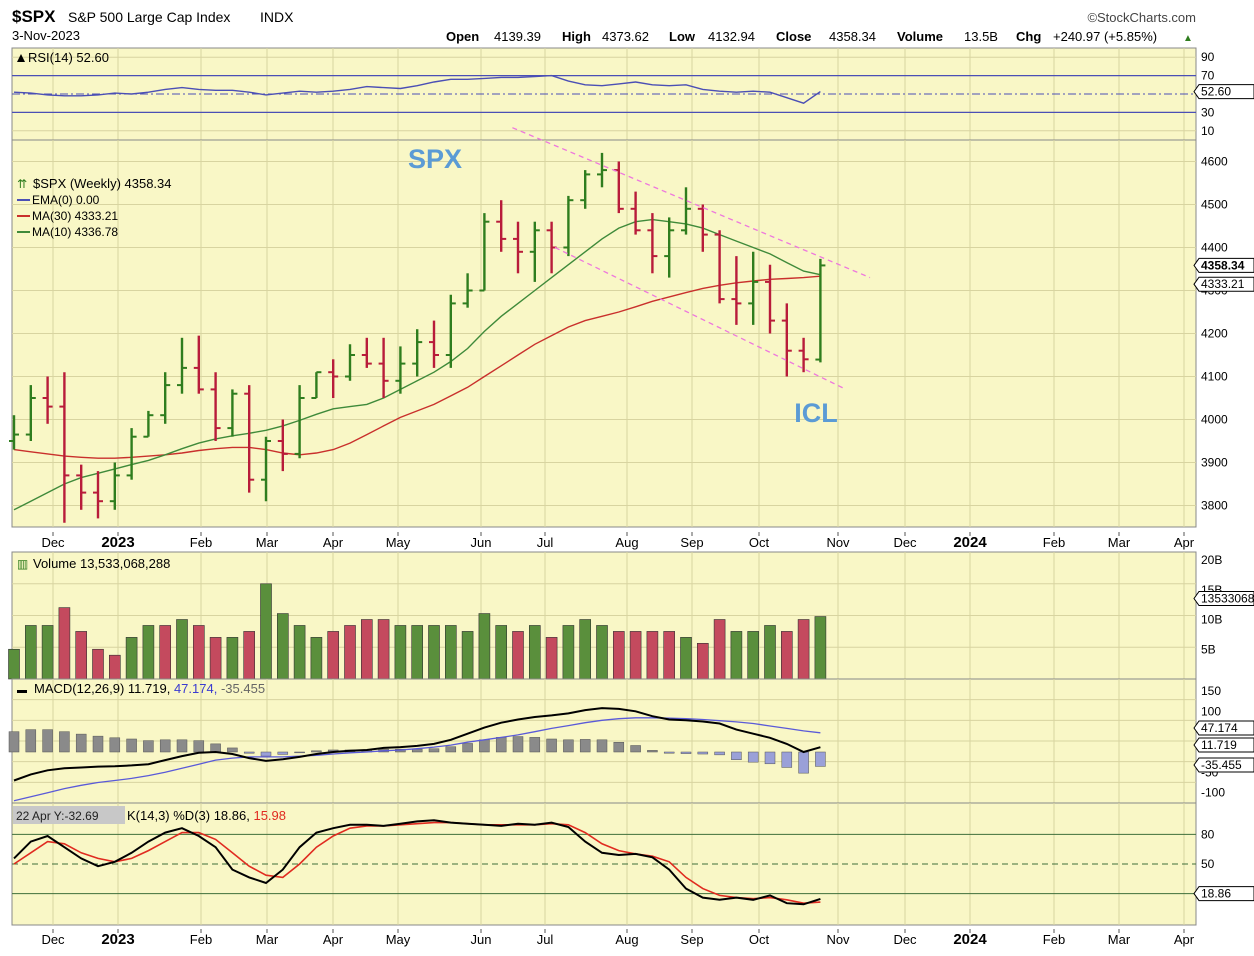 The image size is (1254, 956). I want to click on open-label: Open, so click(462, 36).